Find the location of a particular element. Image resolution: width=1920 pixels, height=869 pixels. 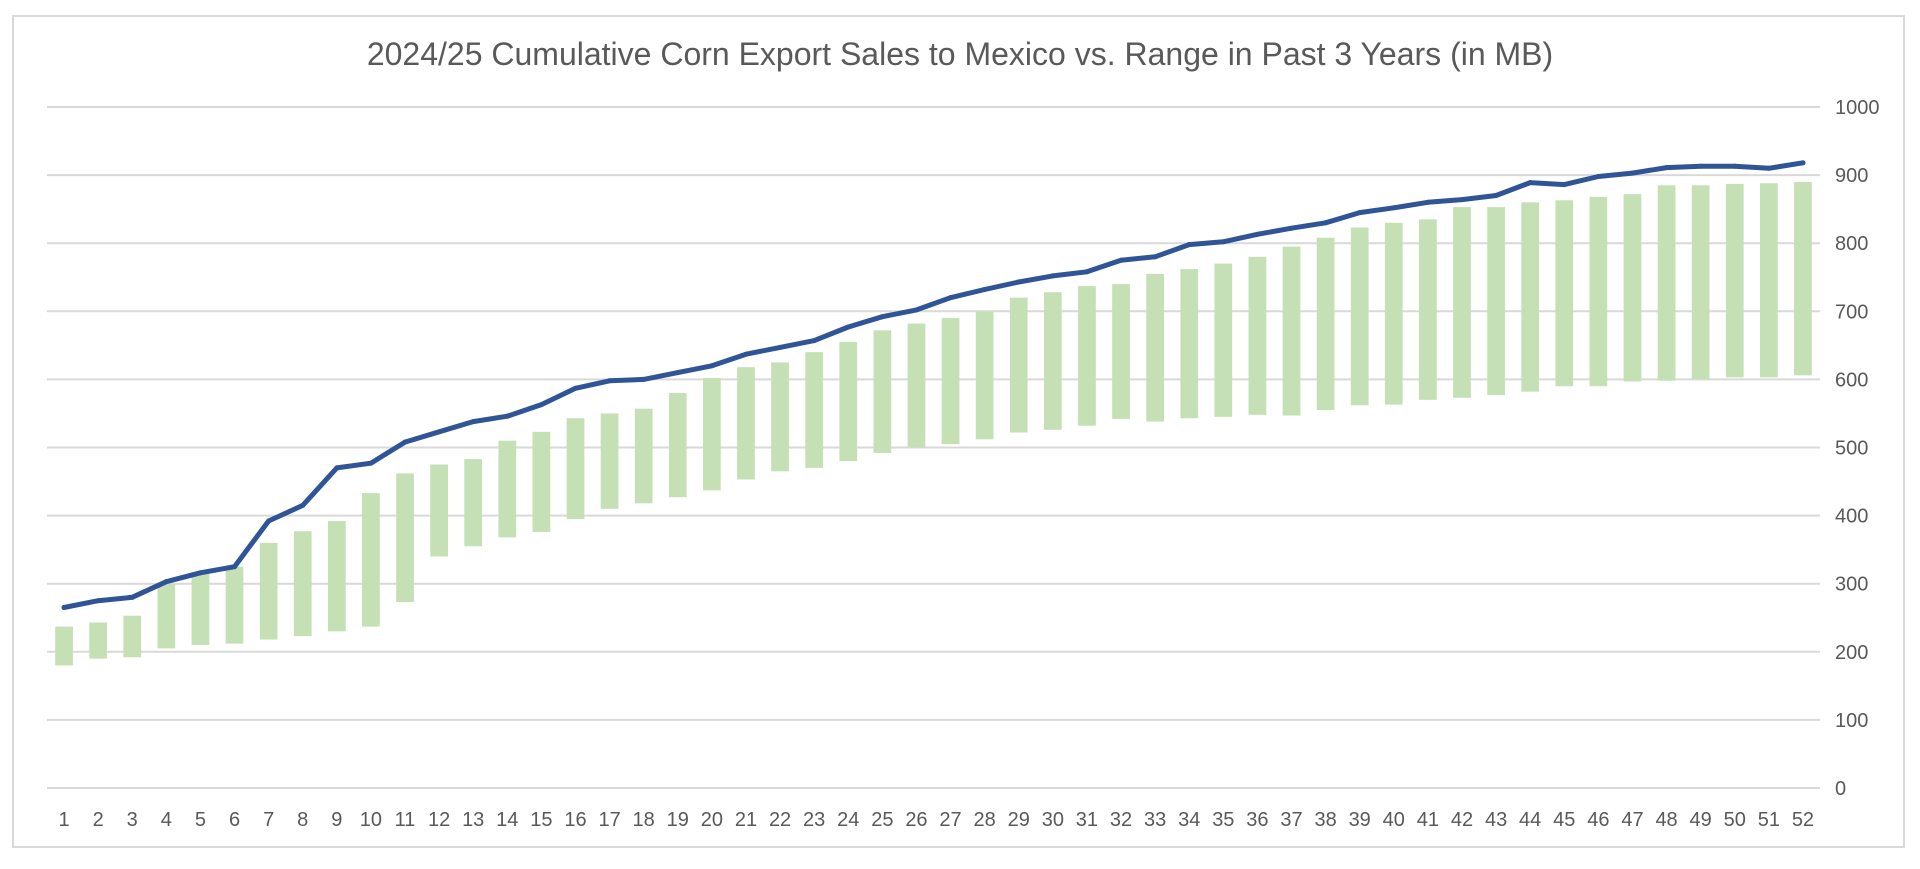

x-tick-label: 41 is located at coordinates (1428, 820).